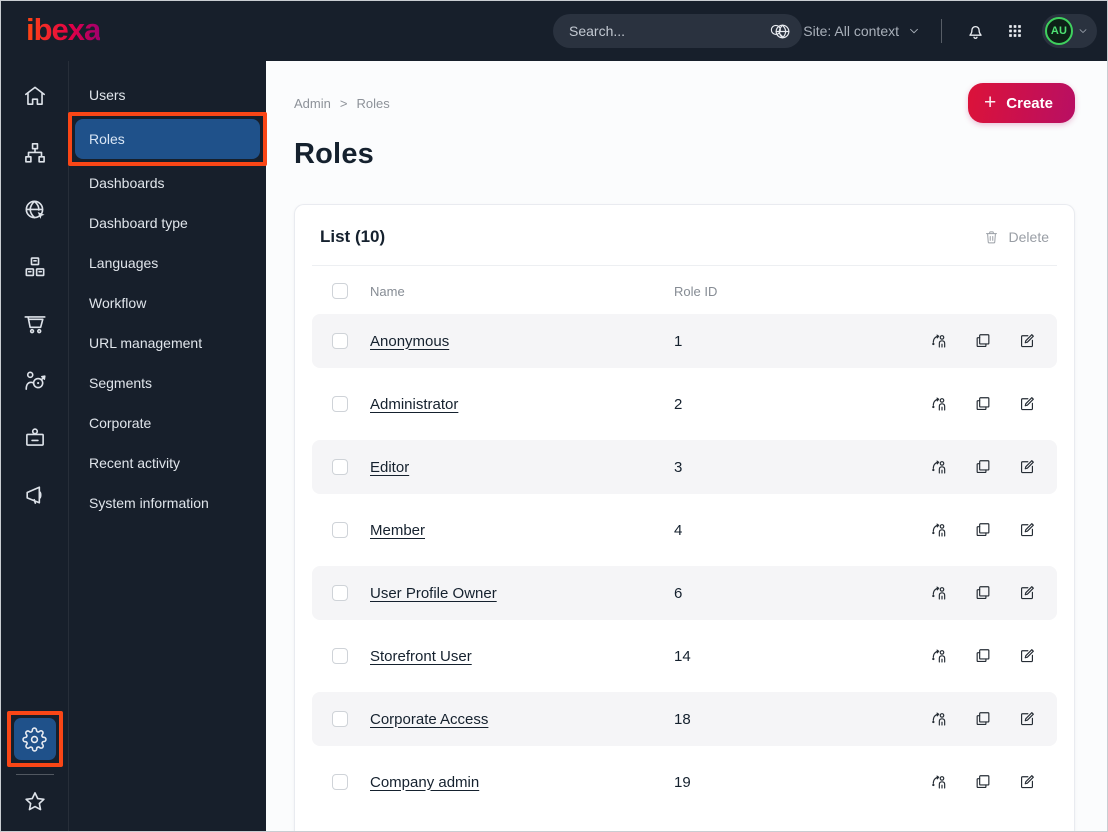  I want to click on sidebar-item-label: Roles, so click(107, 139).